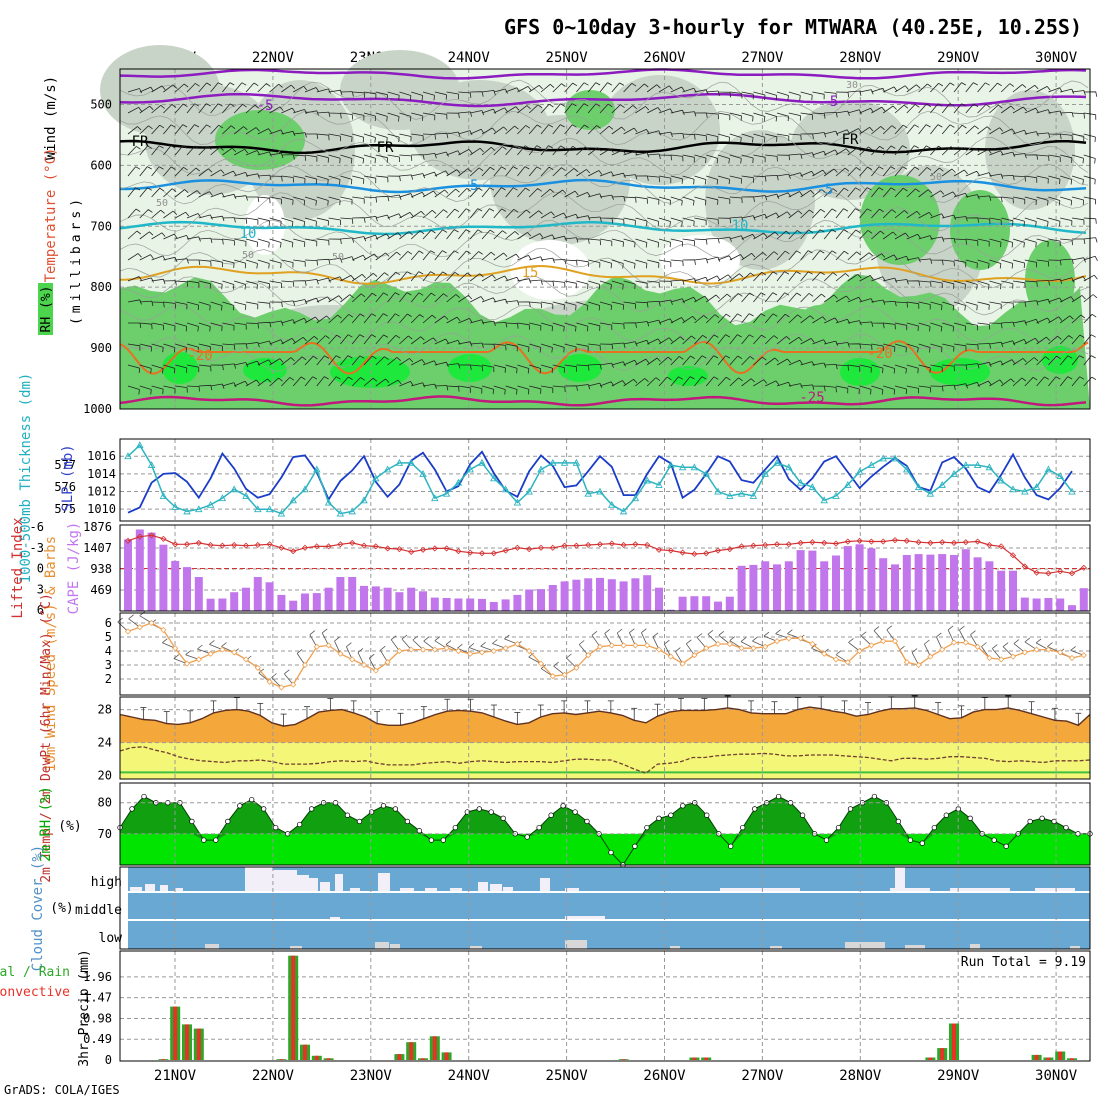 This screenshot has height=1100, width=1100. I want to click on pressure-tick-label: 500, so click(101, 104).